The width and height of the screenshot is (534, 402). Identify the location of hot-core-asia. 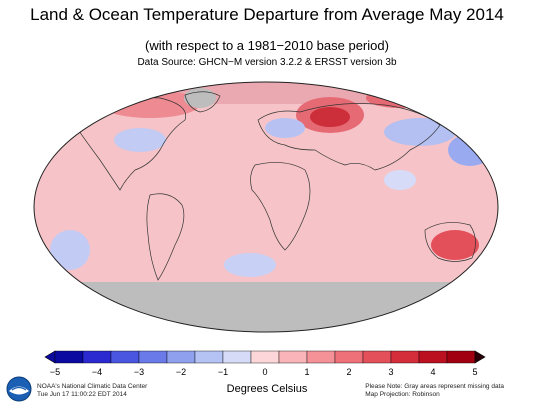
(330, 117).